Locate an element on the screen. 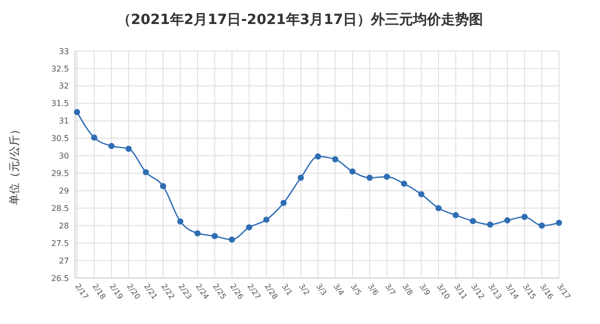 The image size is (600, 324). y-tick-label: 28 is located at coordinates (63, 225).